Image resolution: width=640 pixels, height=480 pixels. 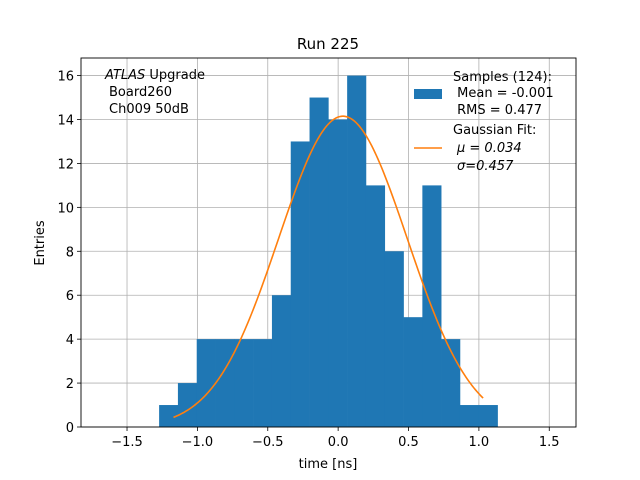 What do you see at coordinates (328, 464) in the screenshot?
I see `x-axis-label: time [ns]` at bounding box center [328, 464].